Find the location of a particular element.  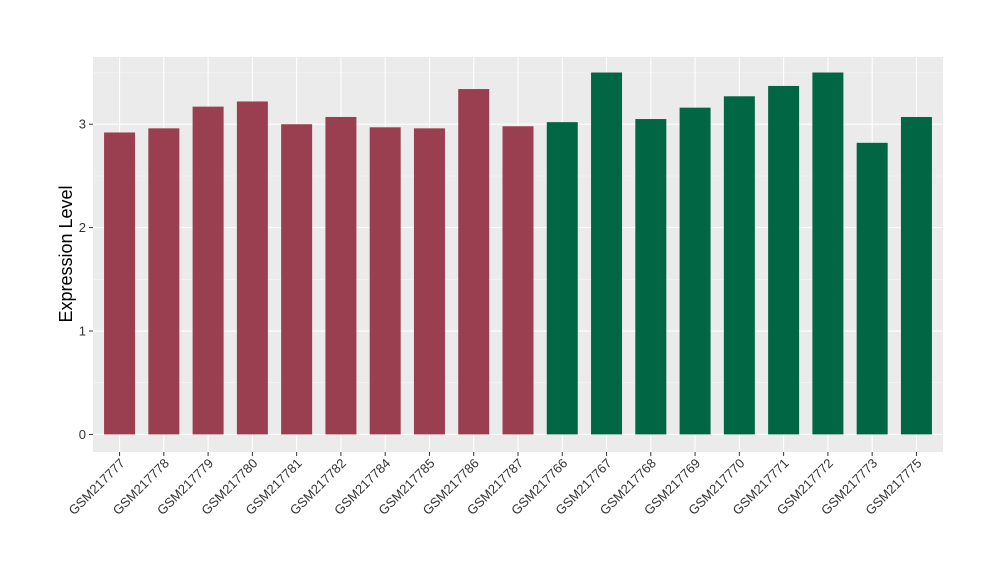

y-tick-label: 0 is located at coordinates (82, 434).